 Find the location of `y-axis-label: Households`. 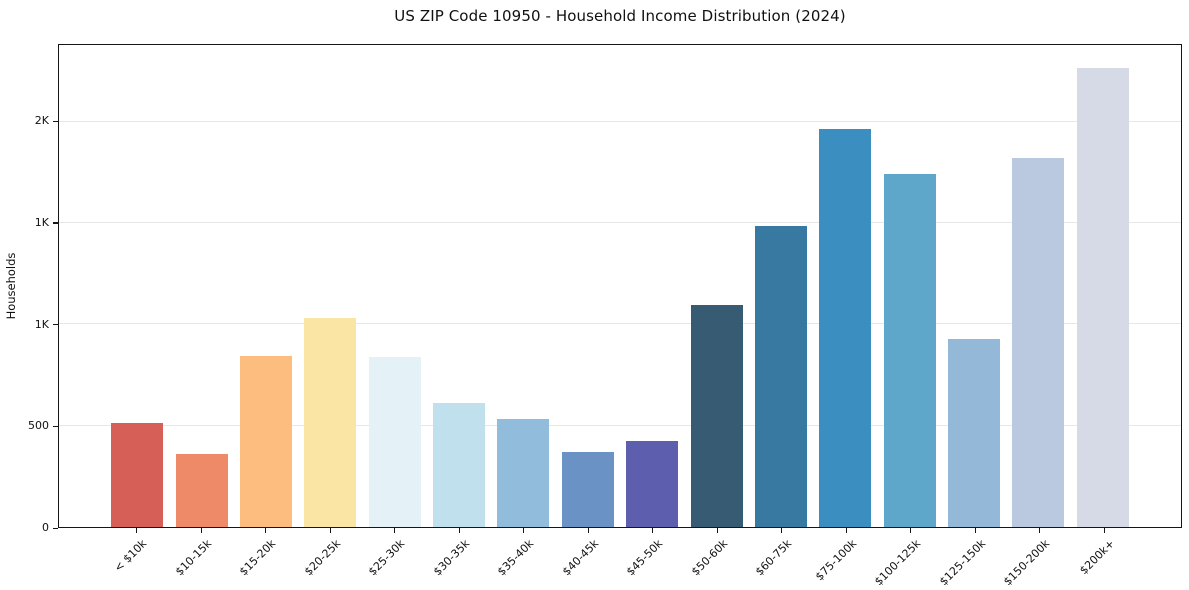

y-axis-label: Households is located at coordinates (11, 286).